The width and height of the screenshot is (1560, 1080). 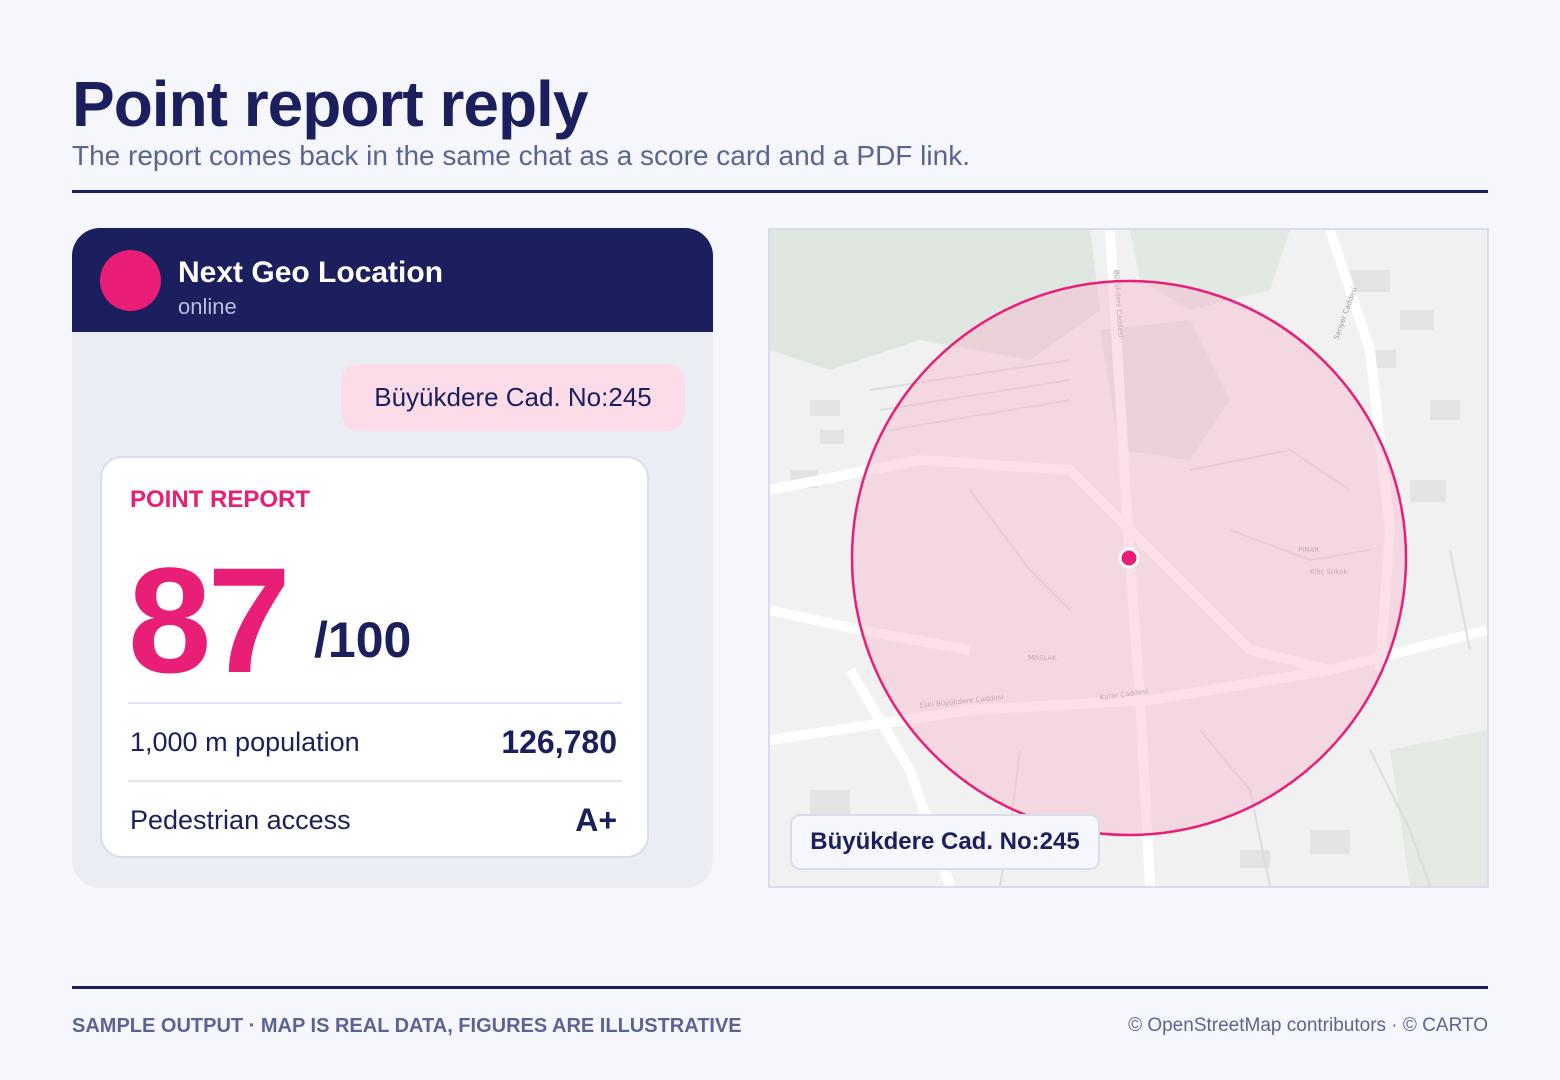 I want to click on stat-value-population: 126,780, so click(x=559, y=742).